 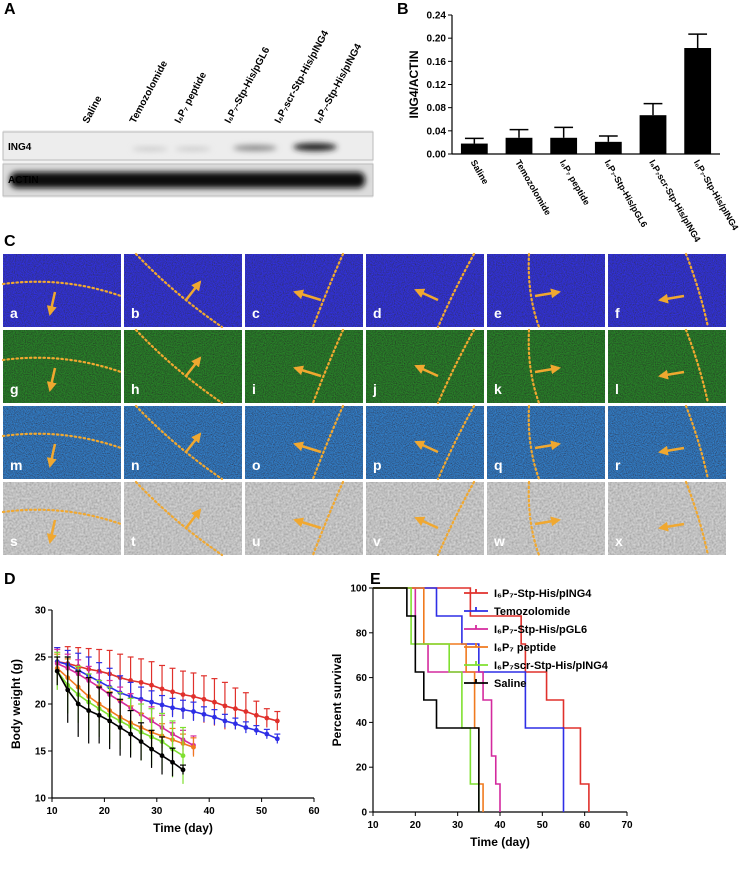 I want to click on panel-label: E, so click(x=375, y=579).